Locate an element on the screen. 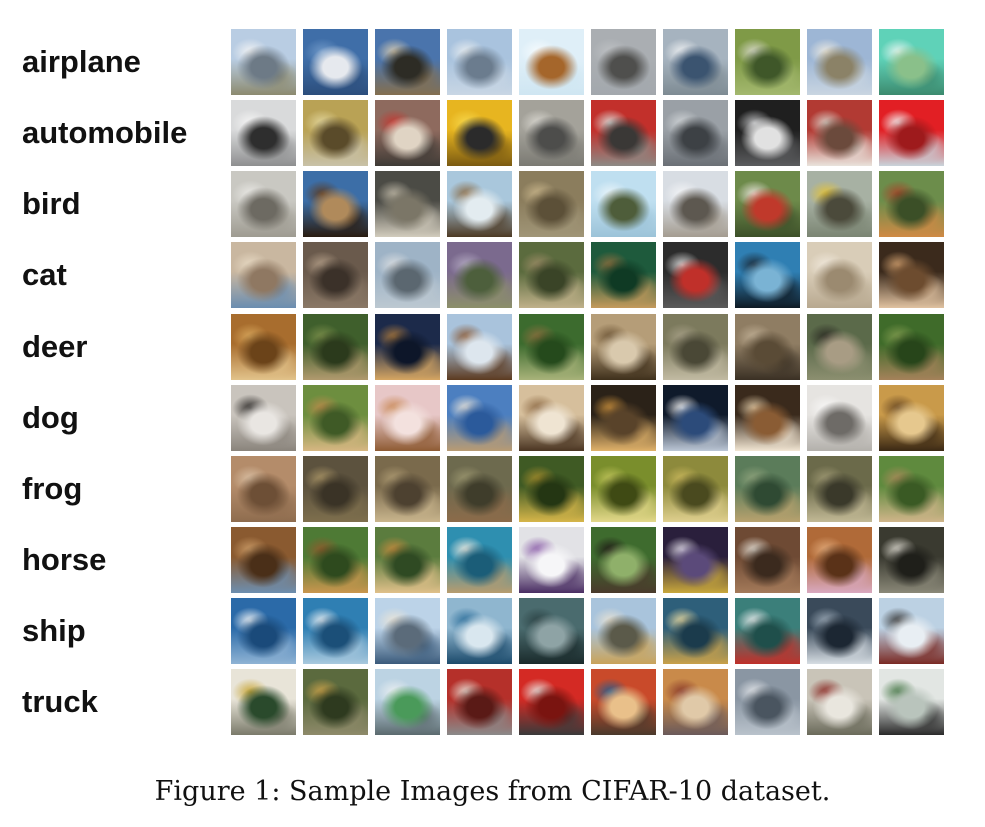 The image size is (985, 827). sample-image-bird-in-cage is located at coordinates (407, 204).